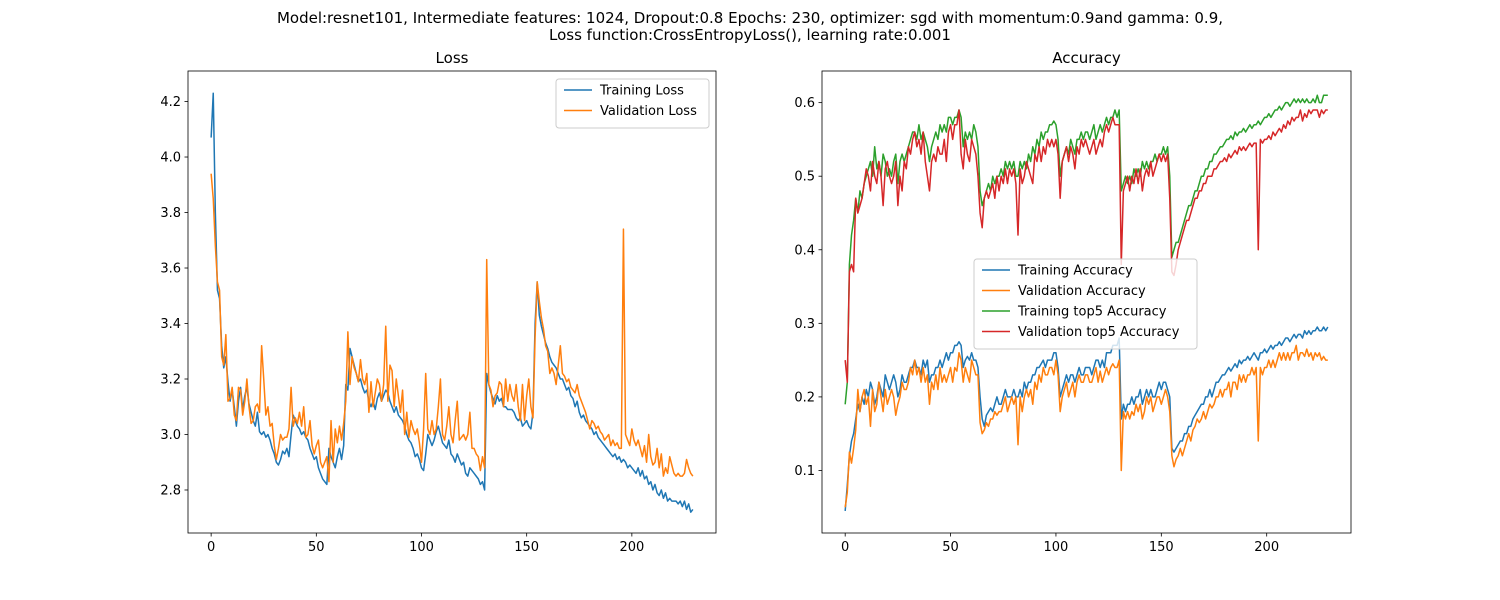 Image resolution: width=1500 pixels, height=600 pixels. What do you see at coordinates (170, 158) in the screenshot?
I see `loss-ytick-label: 4.0` at bounding box center [170, 158].